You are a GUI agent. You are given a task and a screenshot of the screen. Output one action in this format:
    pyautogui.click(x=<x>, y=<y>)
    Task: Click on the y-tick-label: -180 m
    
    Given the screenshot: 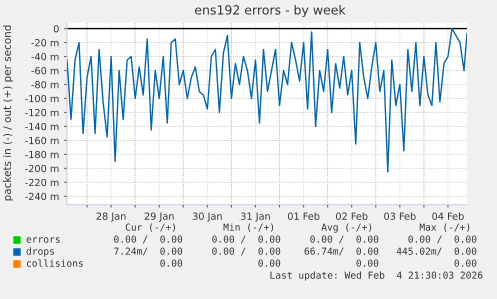 What is the action you would take?
    pyautogui.click(x=42, y=154)
    